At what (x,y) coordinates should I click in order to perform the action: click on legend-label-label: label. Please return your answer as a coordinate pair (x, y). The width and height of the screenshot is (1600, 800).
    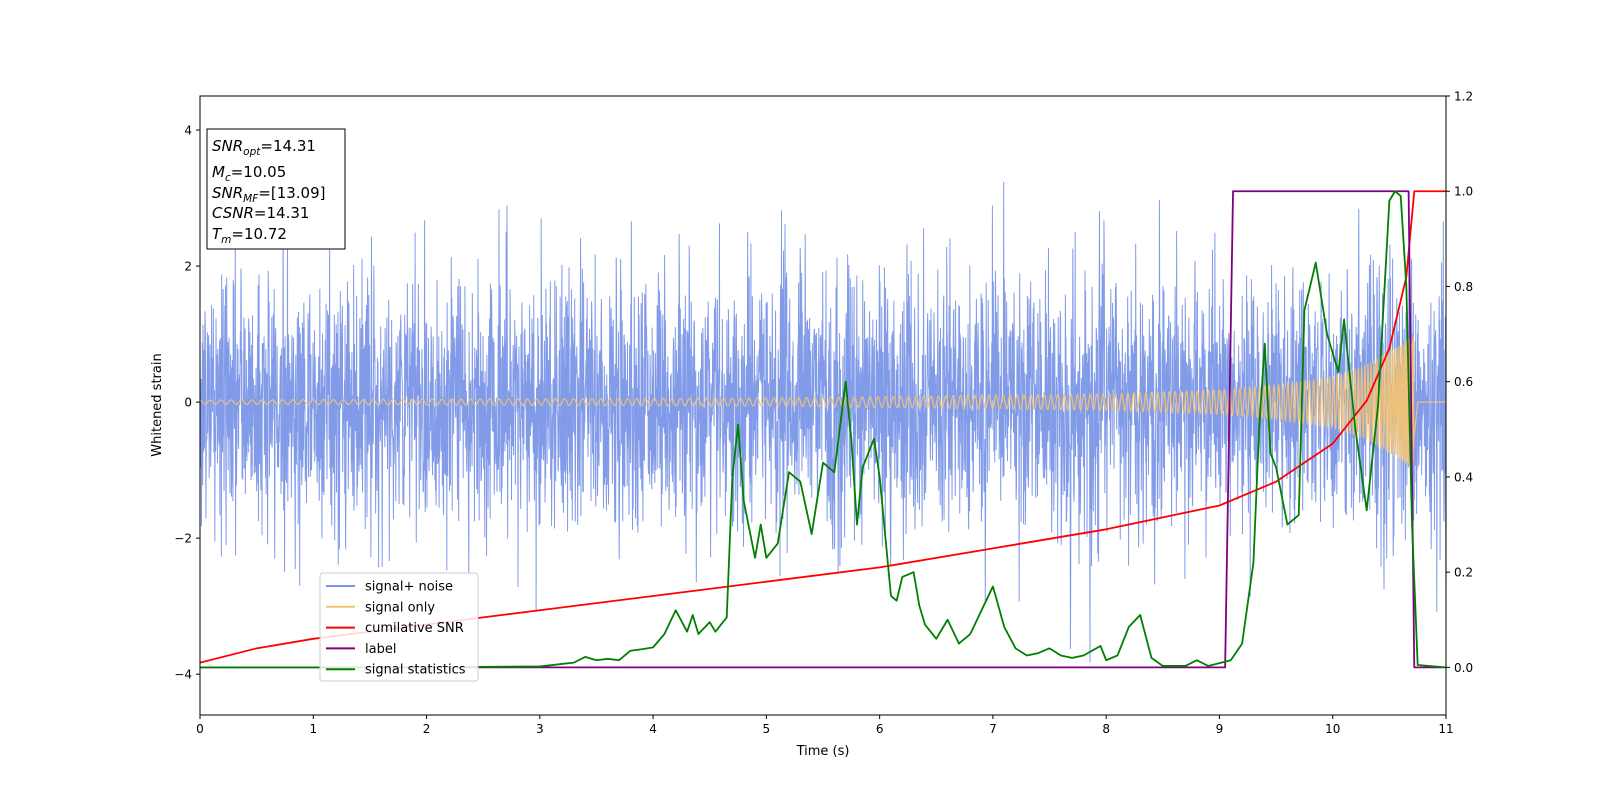
    Looking at the image, I should click on (380, 649).